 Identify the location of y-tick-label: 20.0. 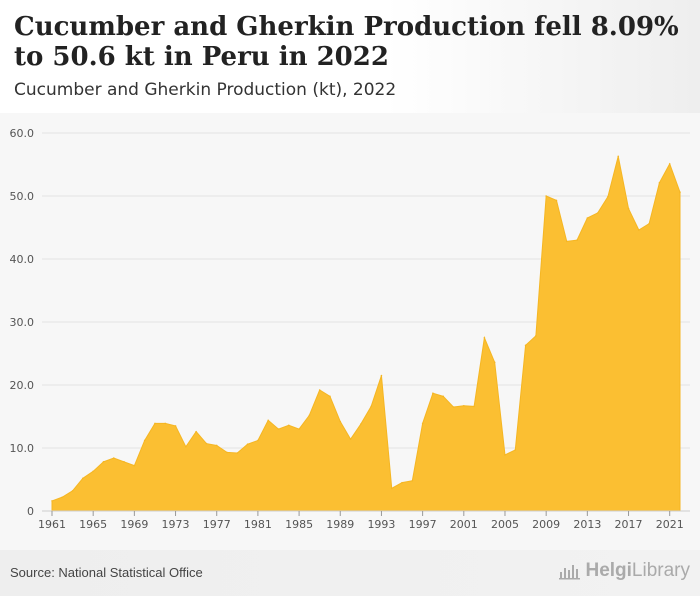
(22, 385).